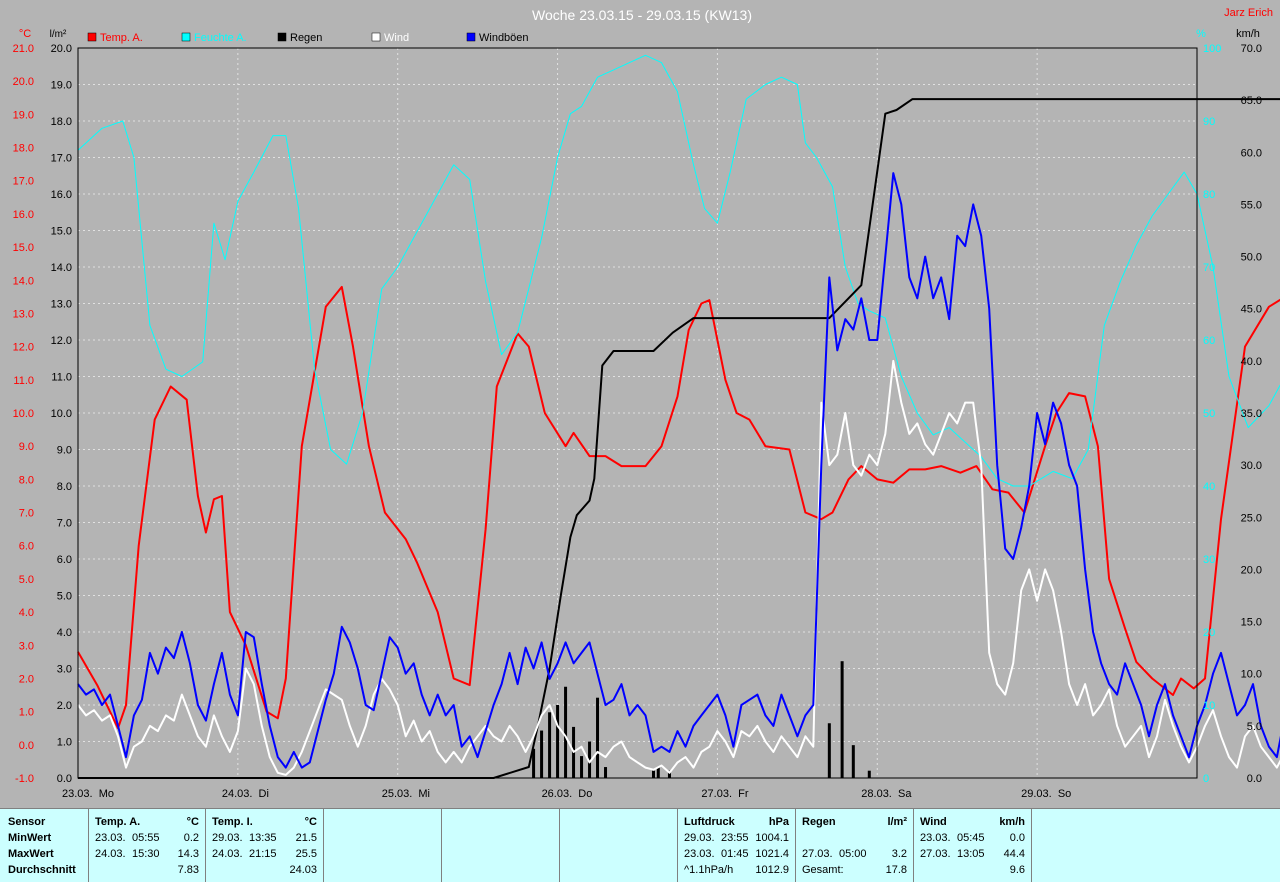  I want to click on day-label: 27.03. Fr, so click(724, 794).